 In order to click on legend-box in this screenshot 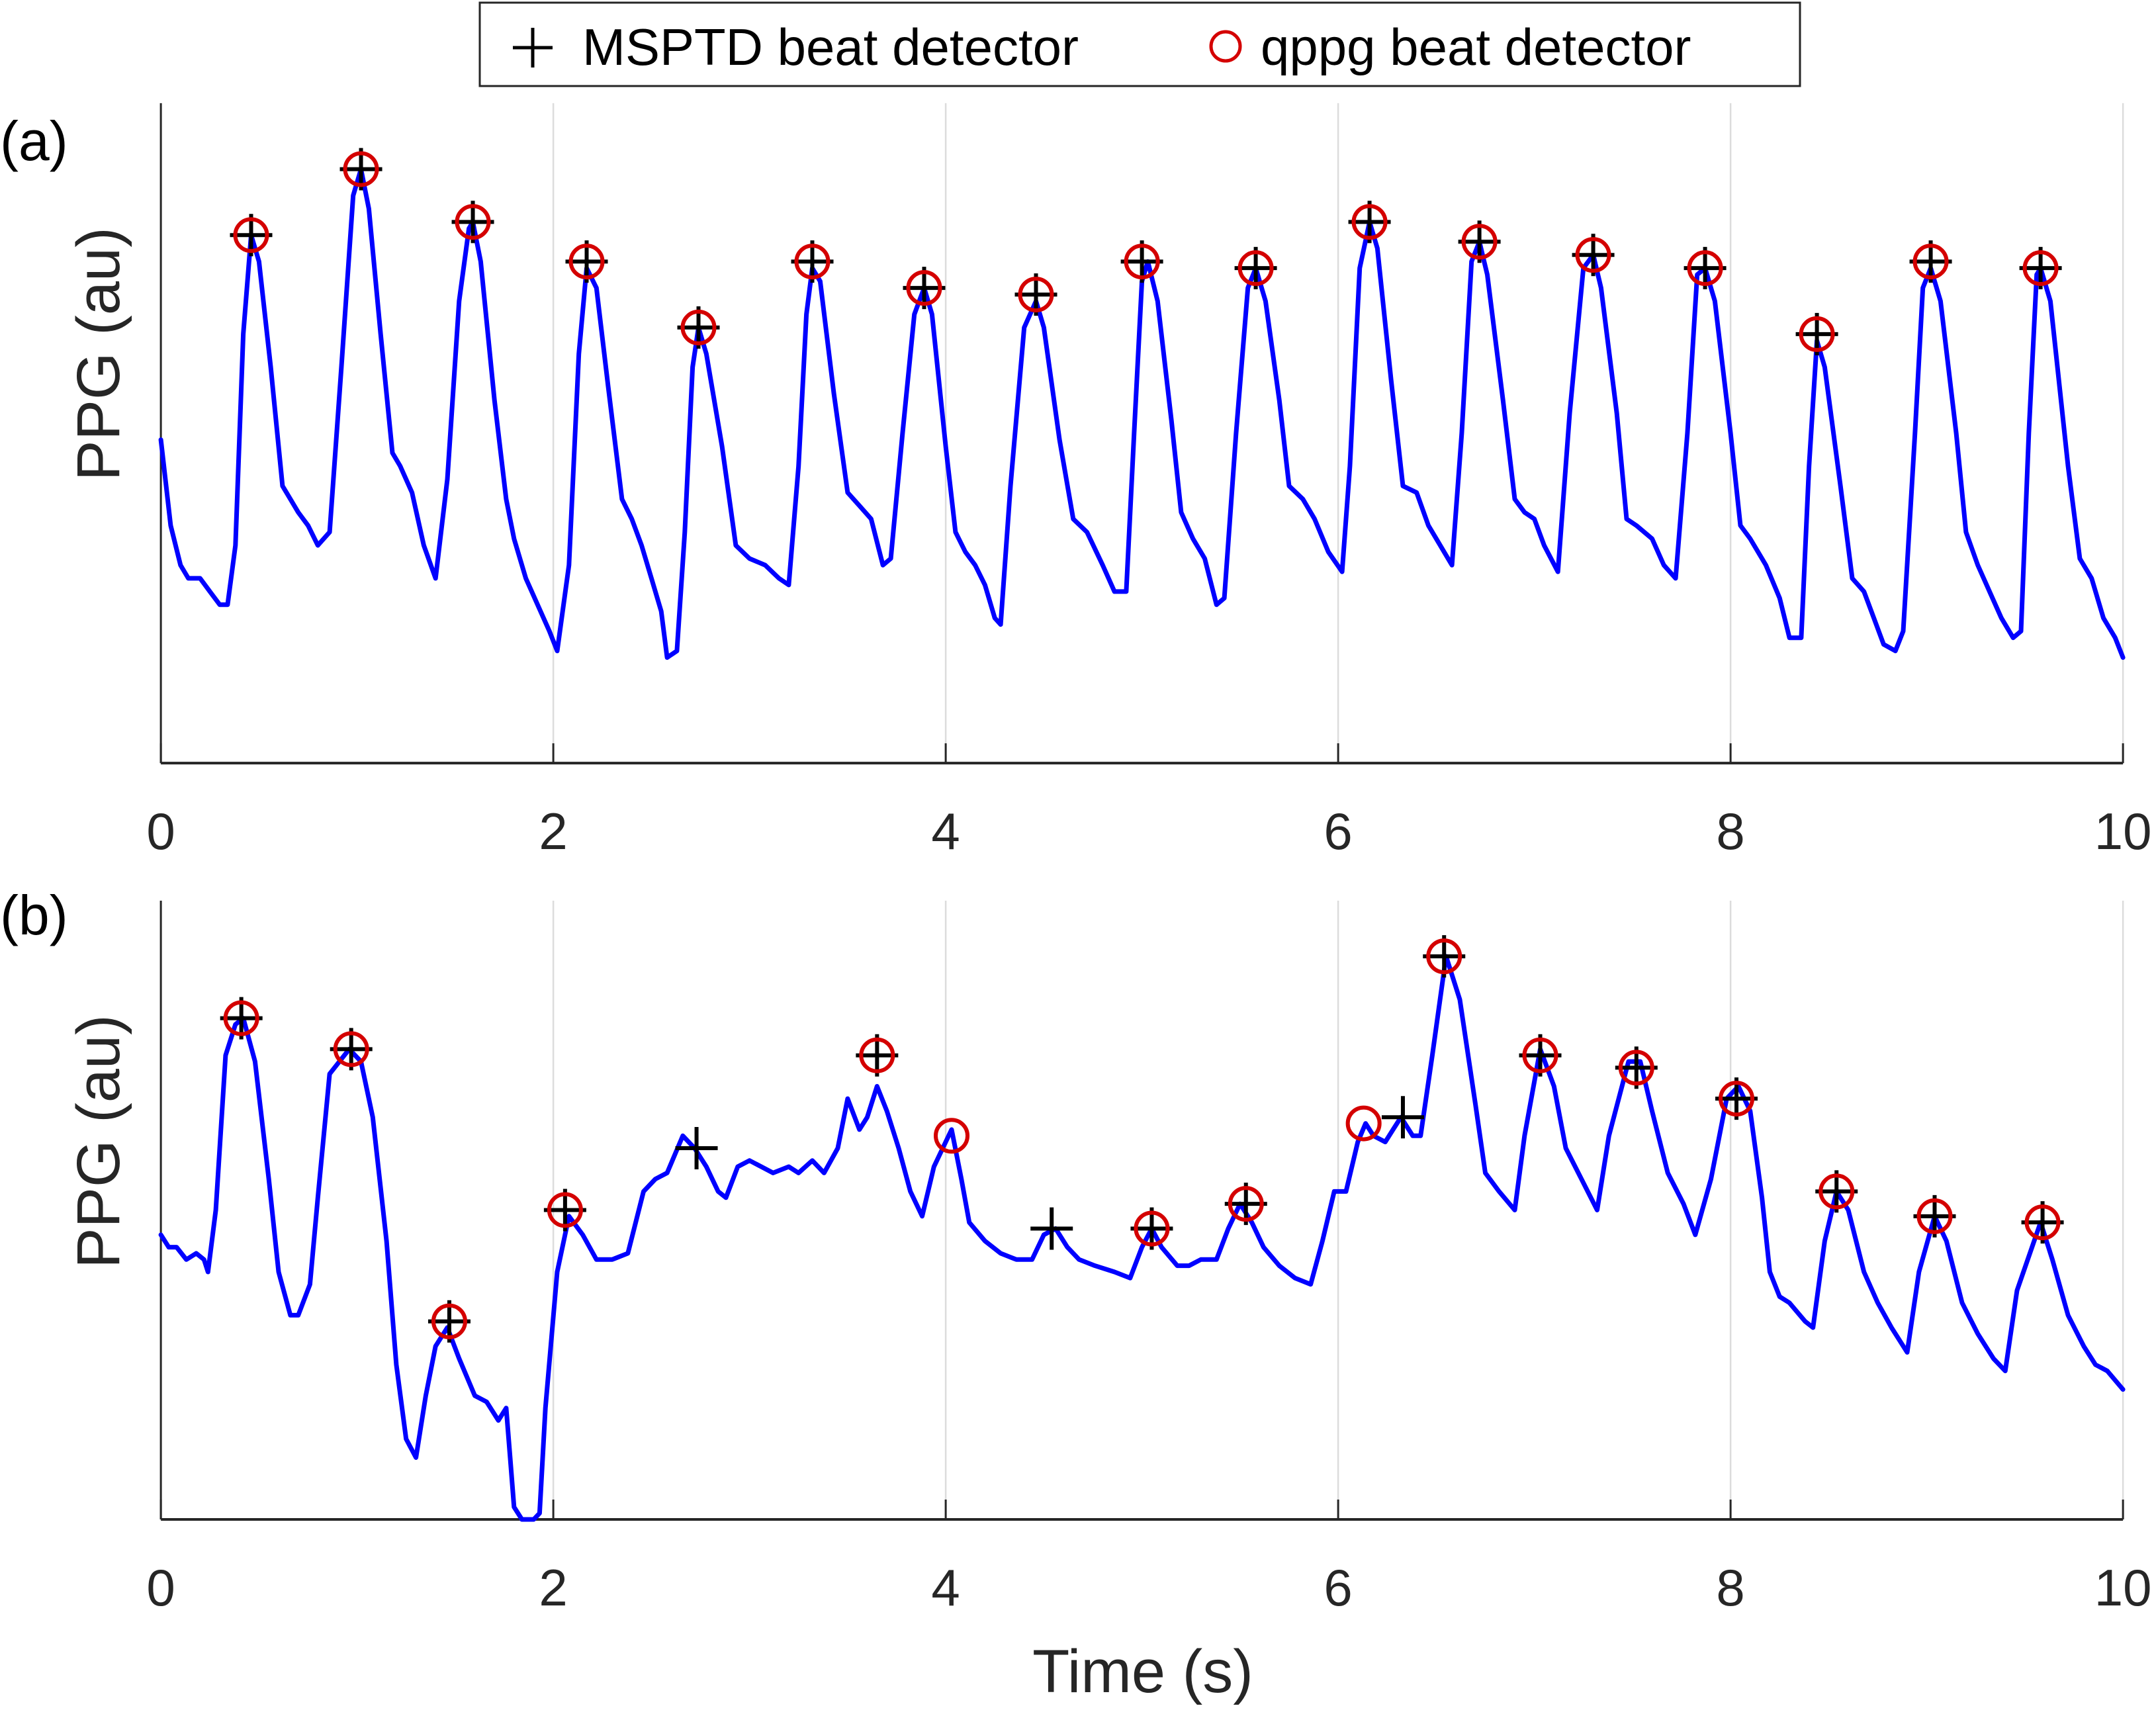, I will do `click(1139, 44)`.